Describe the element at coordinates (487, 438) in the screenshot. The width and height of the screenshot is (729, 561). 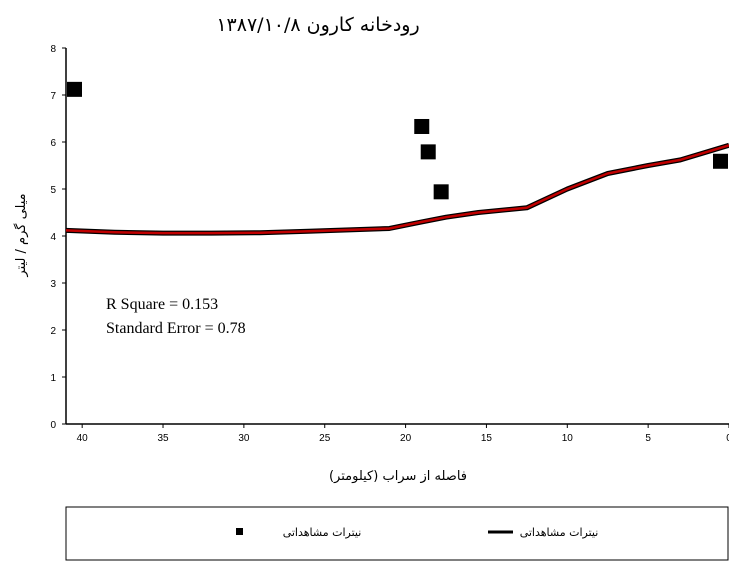
I see `x-tick-label: 15` at that location.